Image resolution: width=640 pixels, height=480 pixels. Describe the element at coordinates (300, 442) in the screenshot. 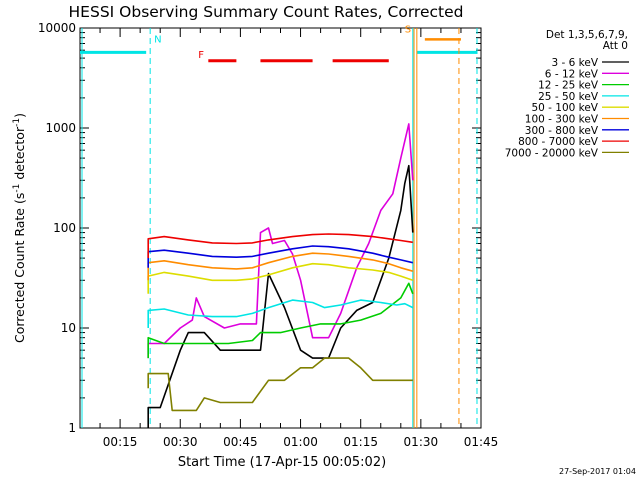

I see `x-tick-label: 01:00` at that location.